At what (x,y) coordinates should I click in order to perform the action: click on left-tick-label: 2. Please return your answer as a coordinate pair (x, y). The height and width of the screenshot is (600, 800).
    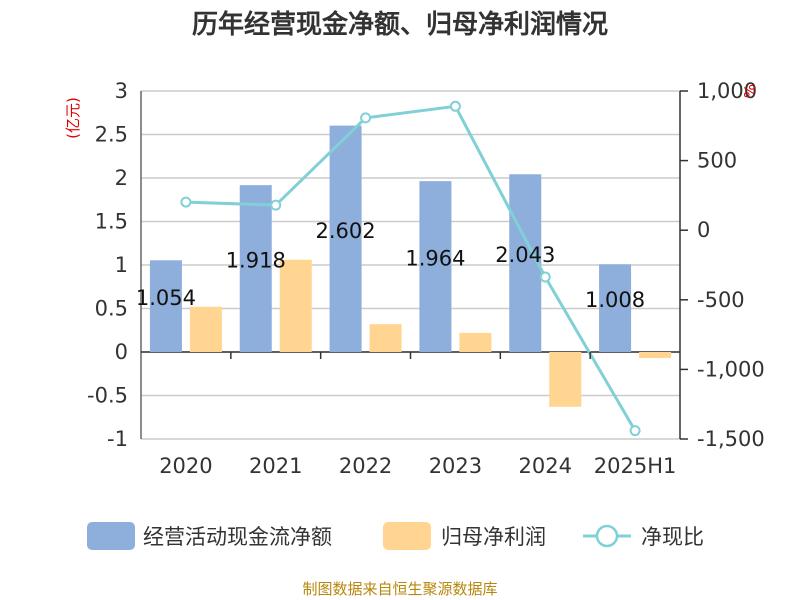
    Looking at the image, I should click on (121, 178).